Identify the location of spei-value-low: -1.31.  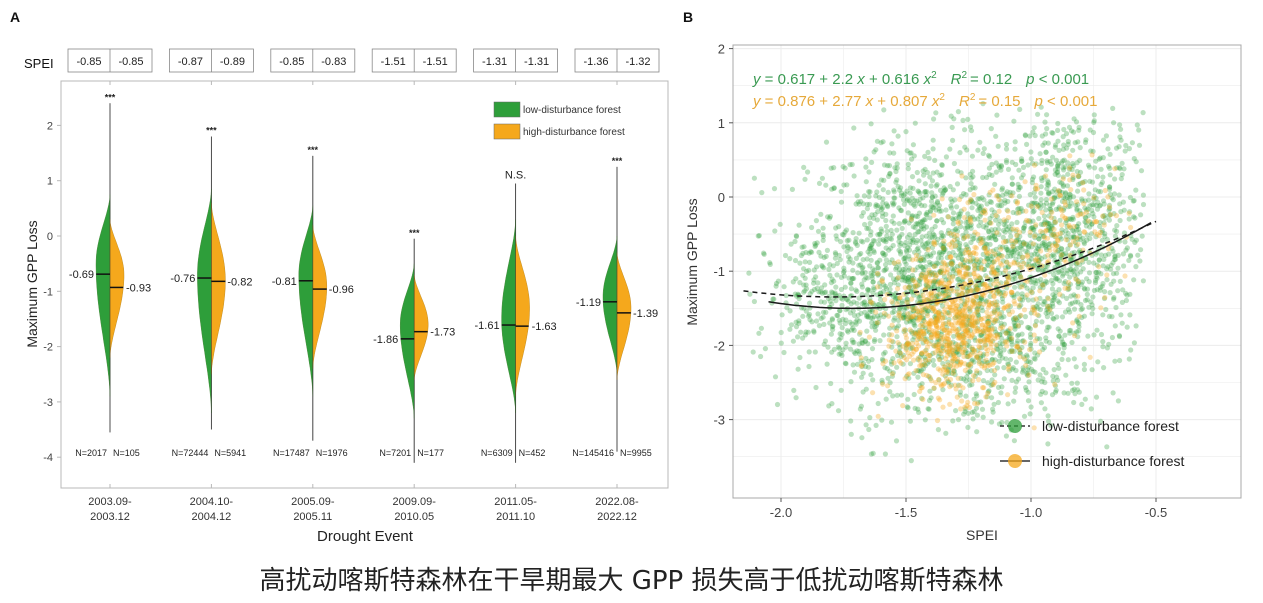
(494, 62).